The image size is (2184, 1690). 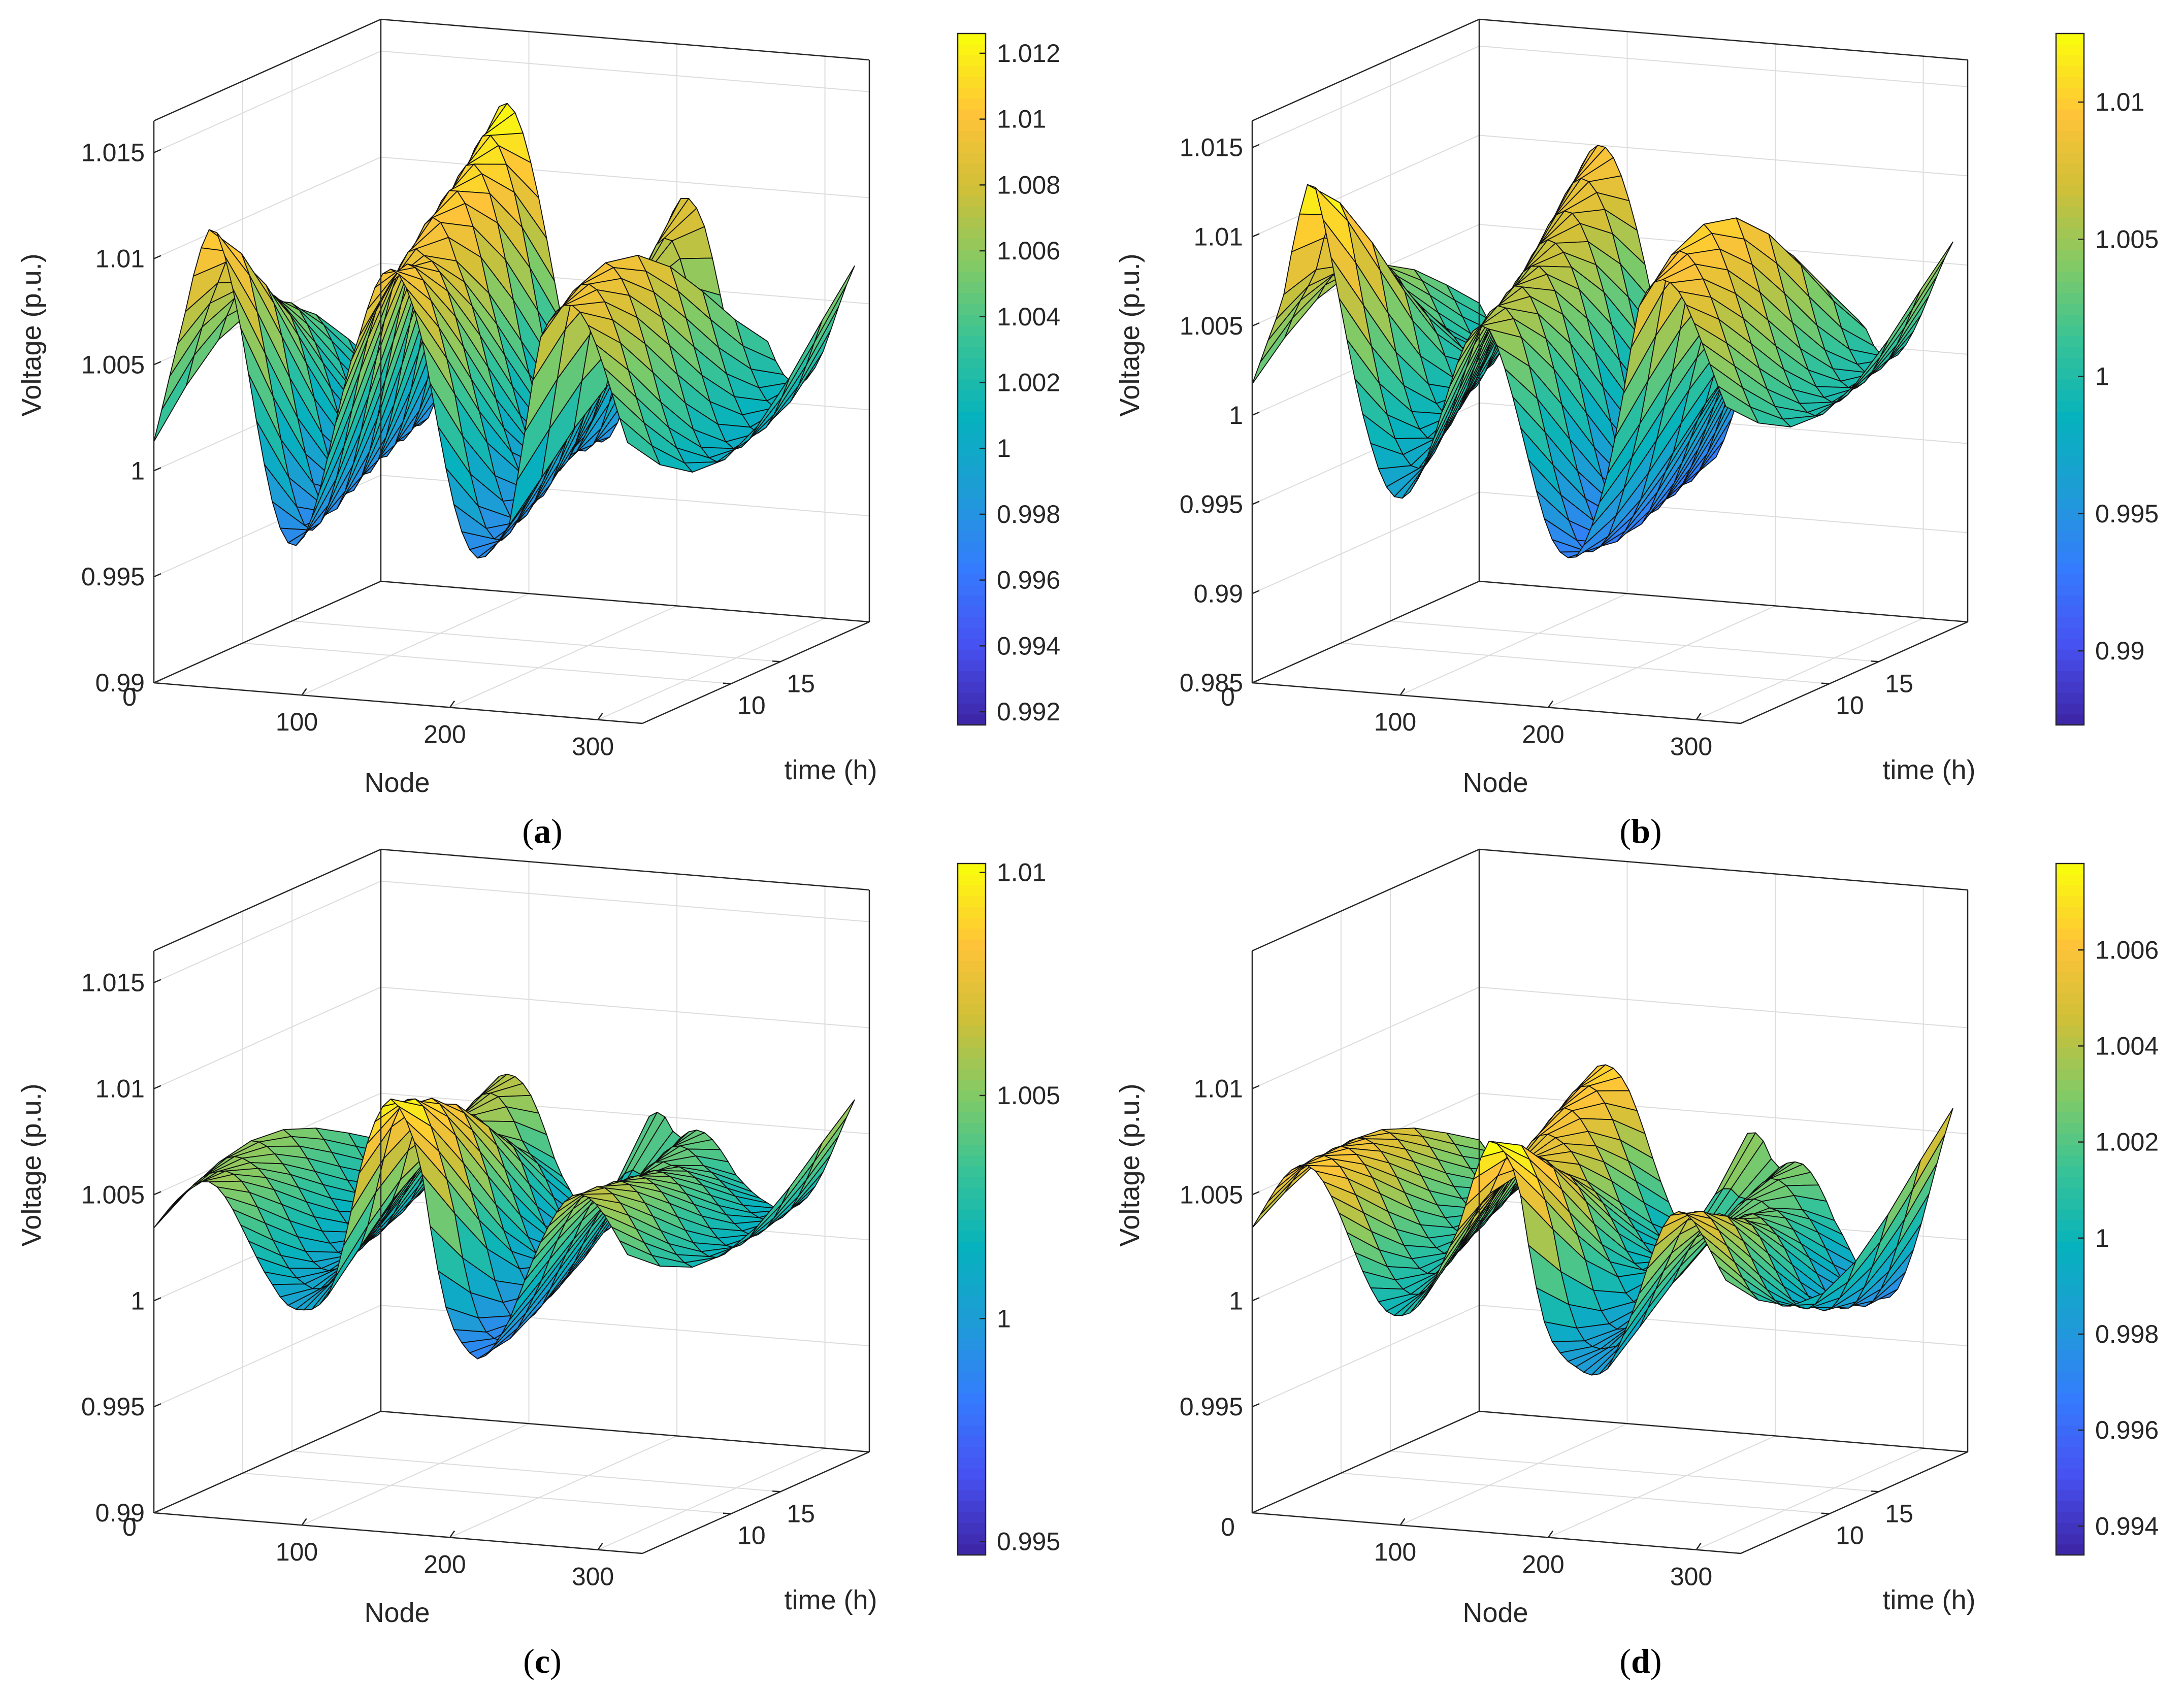 I want to click on panel-c-surface-patch, so click(x=640, y=1253).